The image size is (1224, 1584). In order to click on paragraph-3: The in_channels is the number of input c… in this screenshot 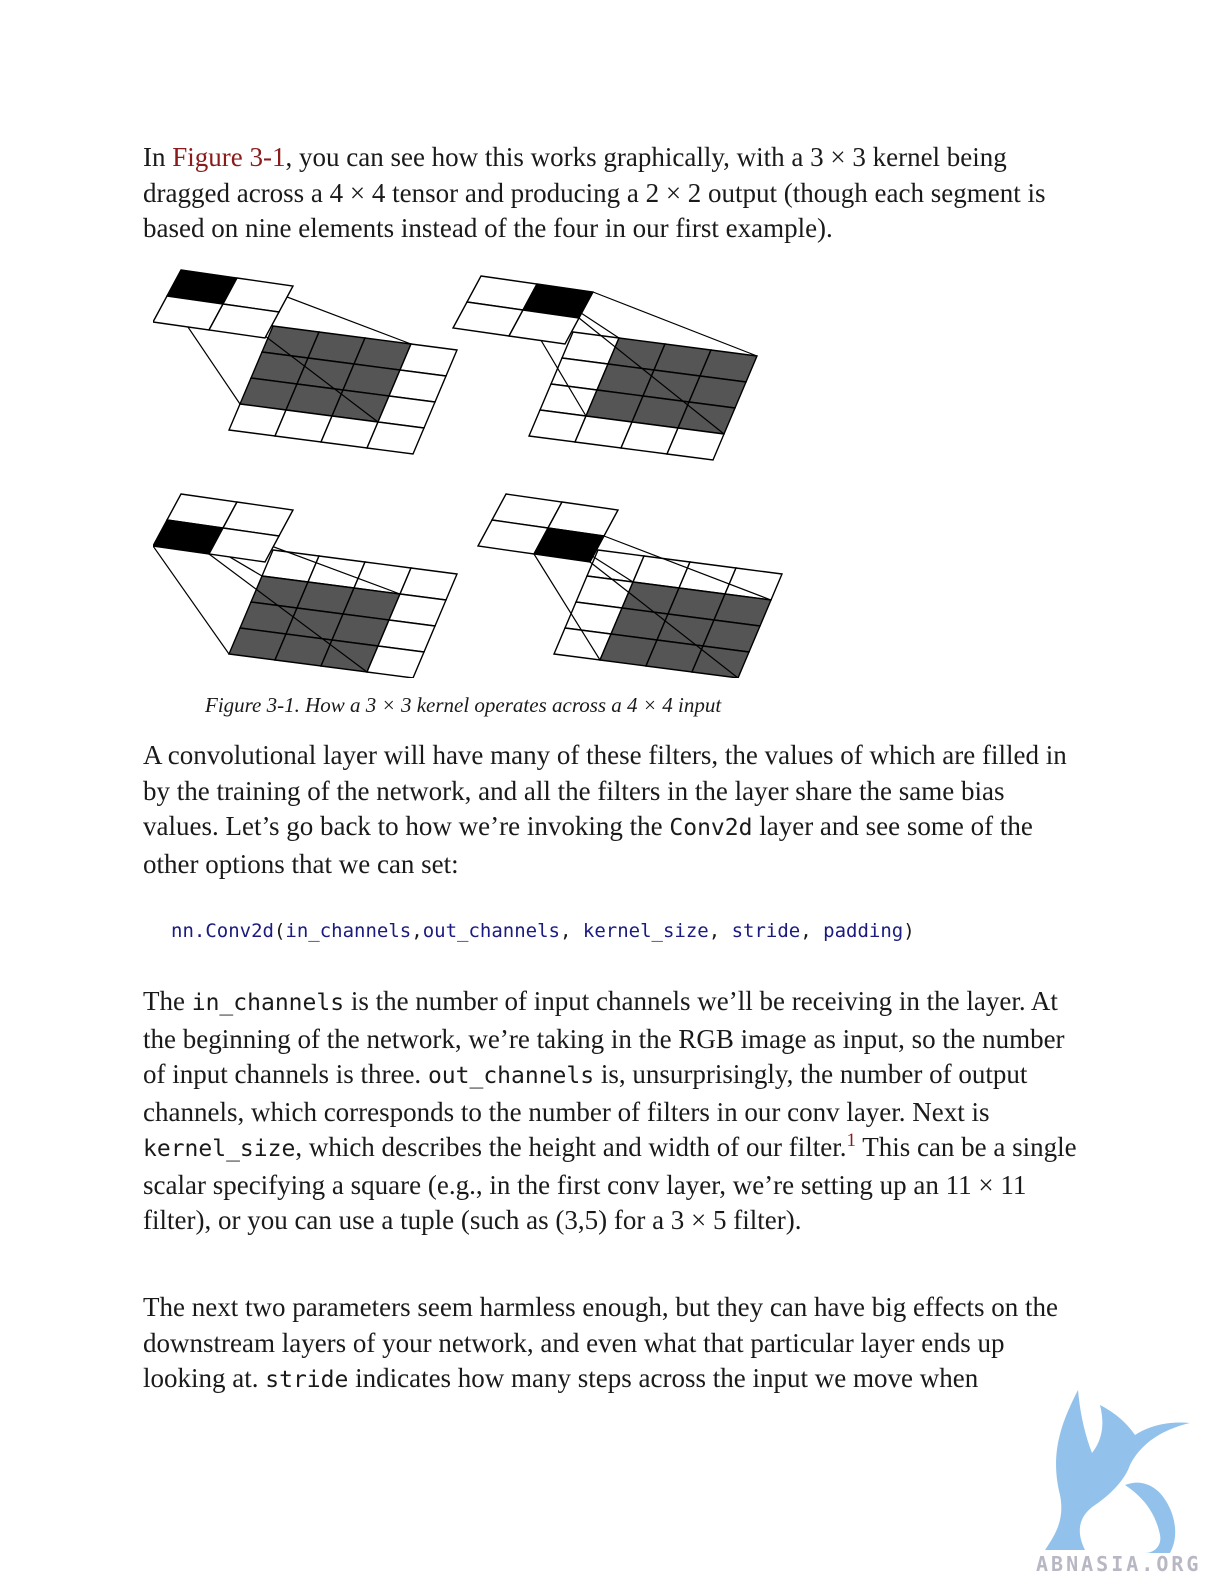, I will do `click(610, 1110)`.